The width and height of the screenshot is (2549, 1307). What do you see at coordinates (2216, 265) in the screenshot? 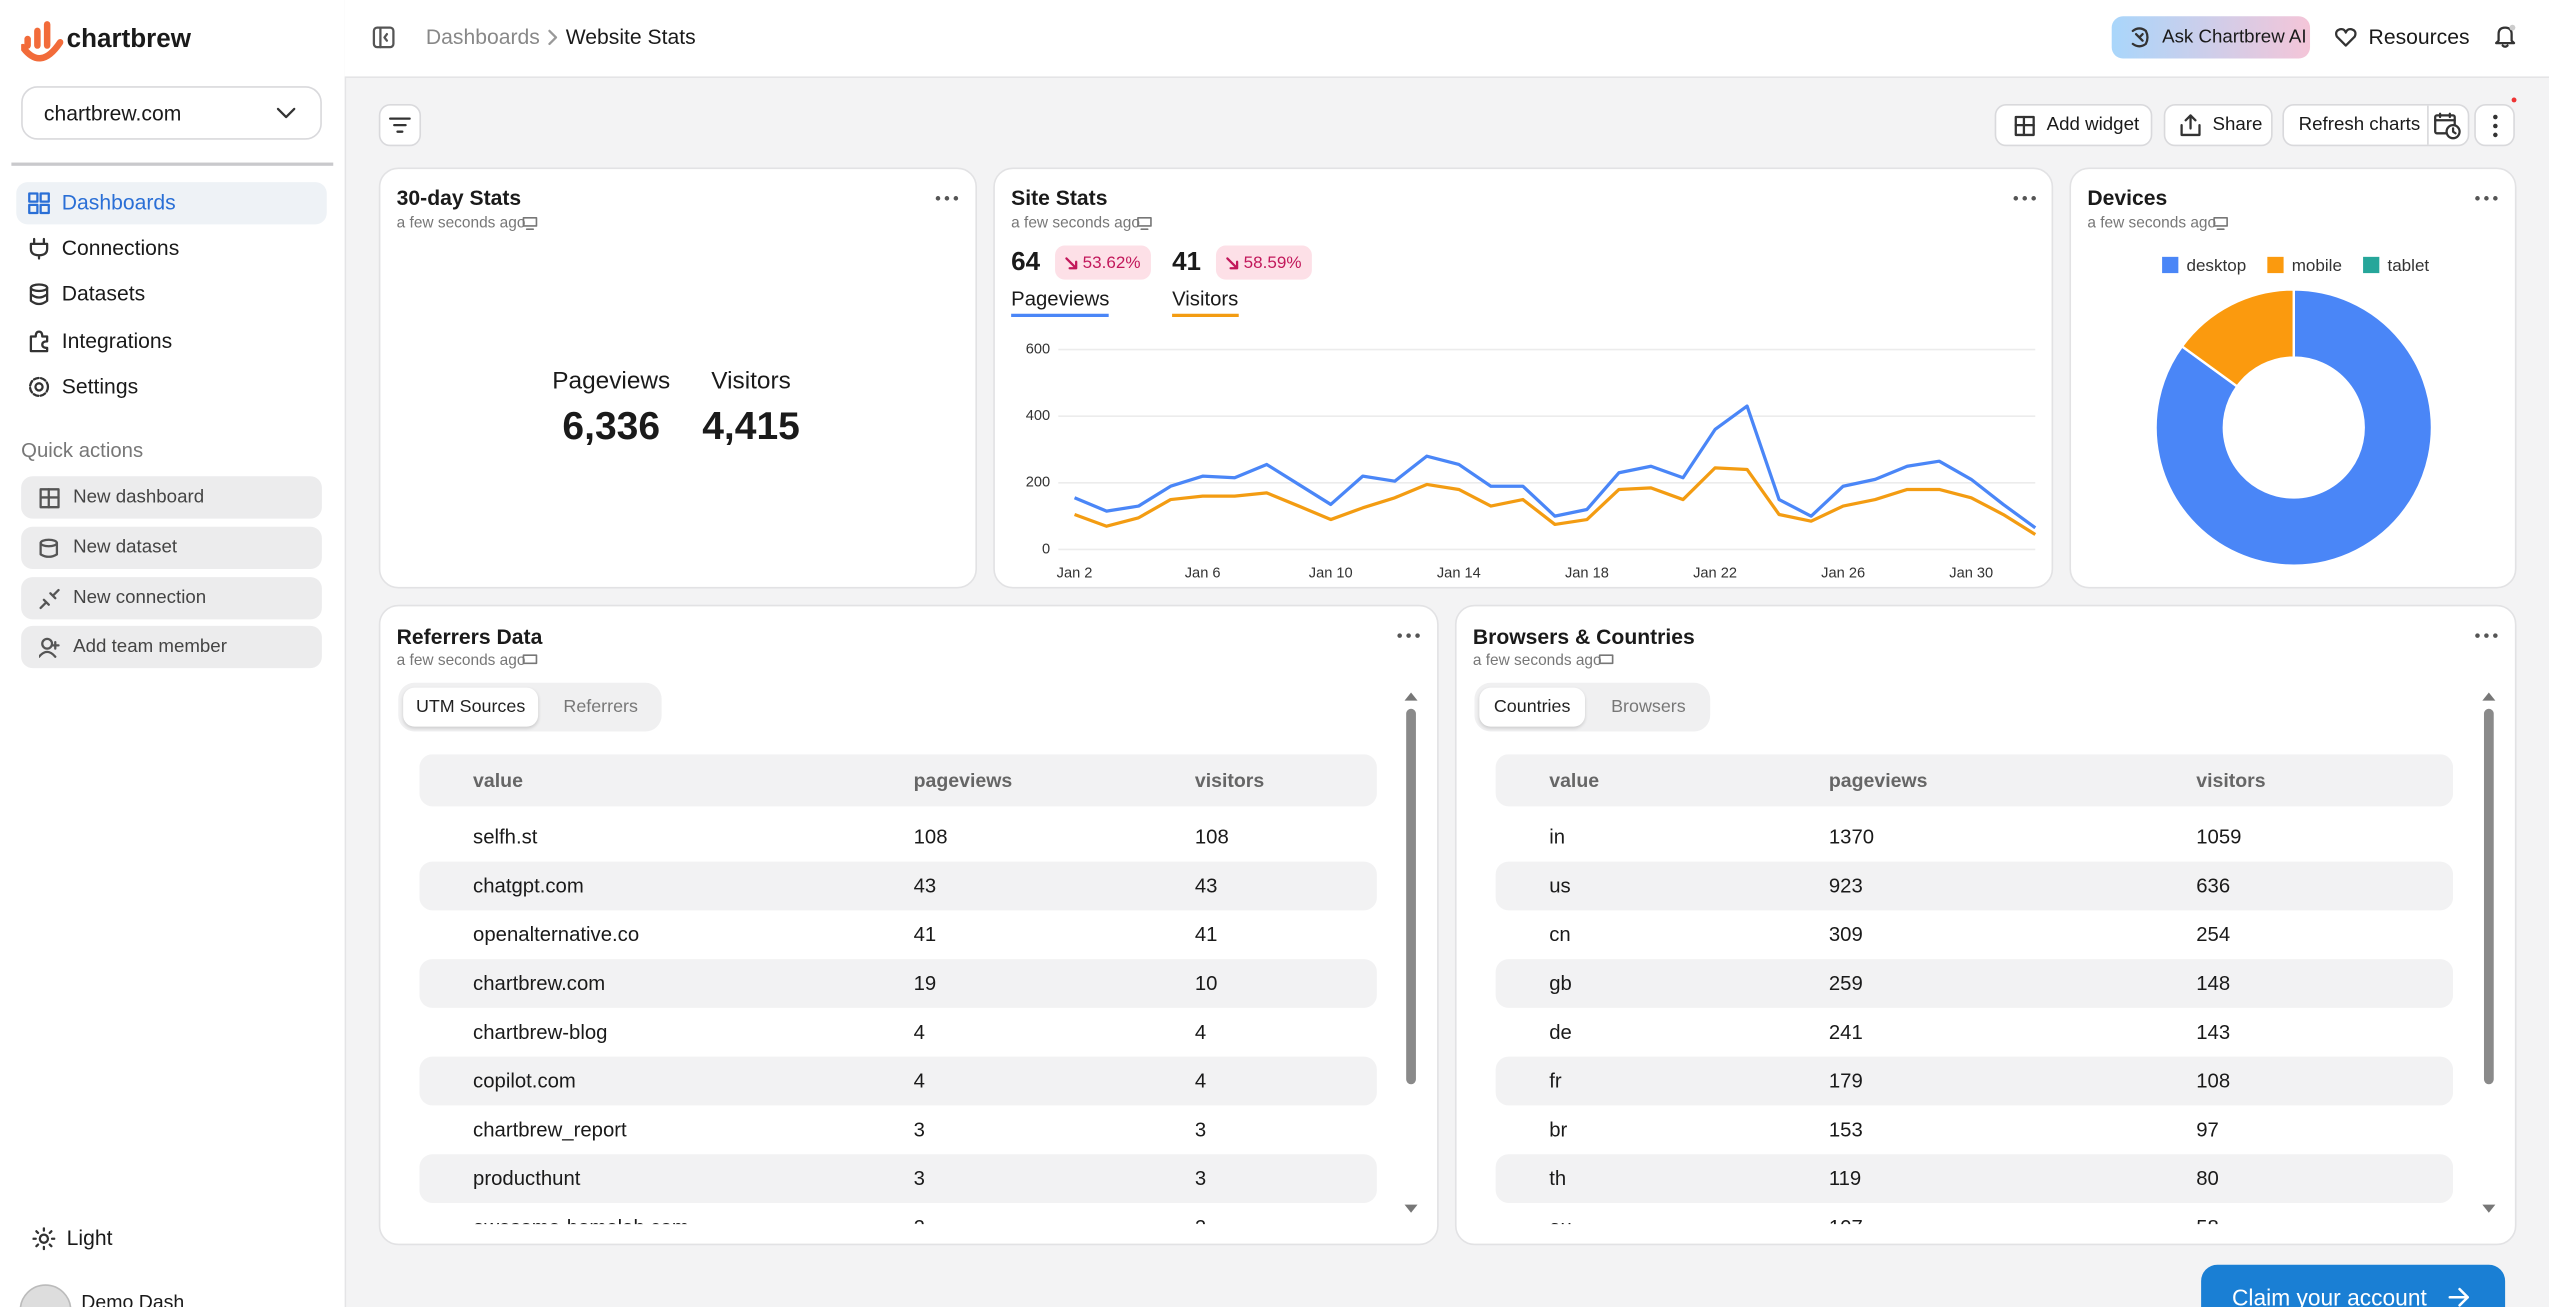
I see `legend-entry: desktop` at bounding box center [2216, 265].